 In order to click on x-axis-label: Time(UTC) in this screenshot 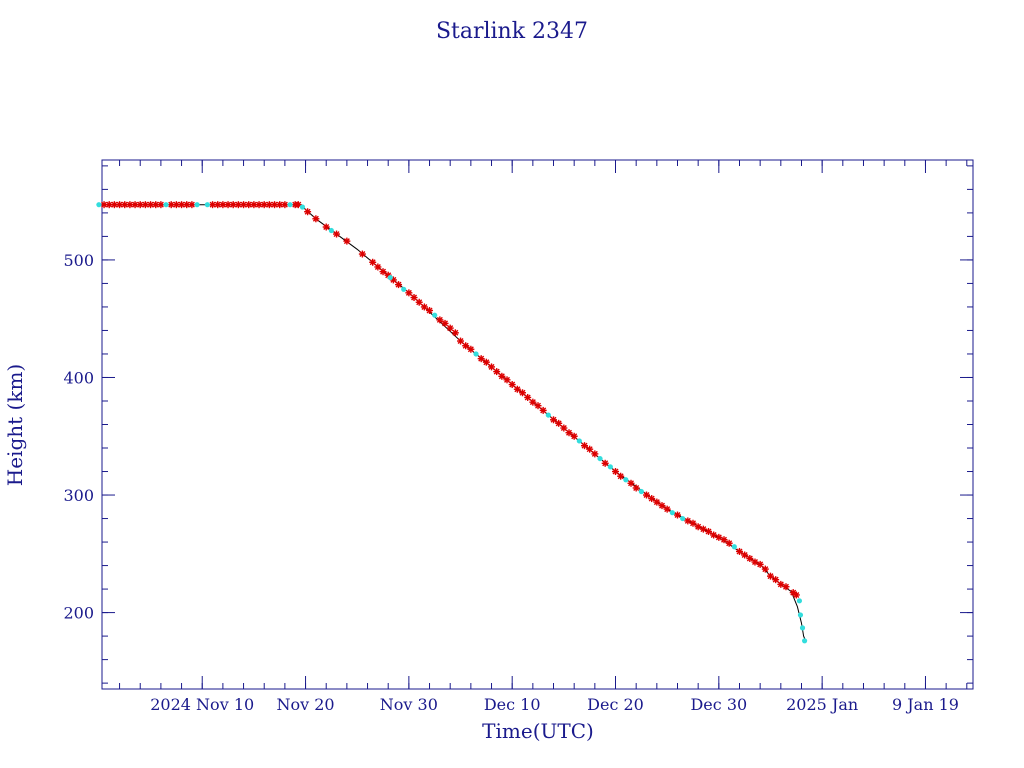, I will do `click(538, 731)`.